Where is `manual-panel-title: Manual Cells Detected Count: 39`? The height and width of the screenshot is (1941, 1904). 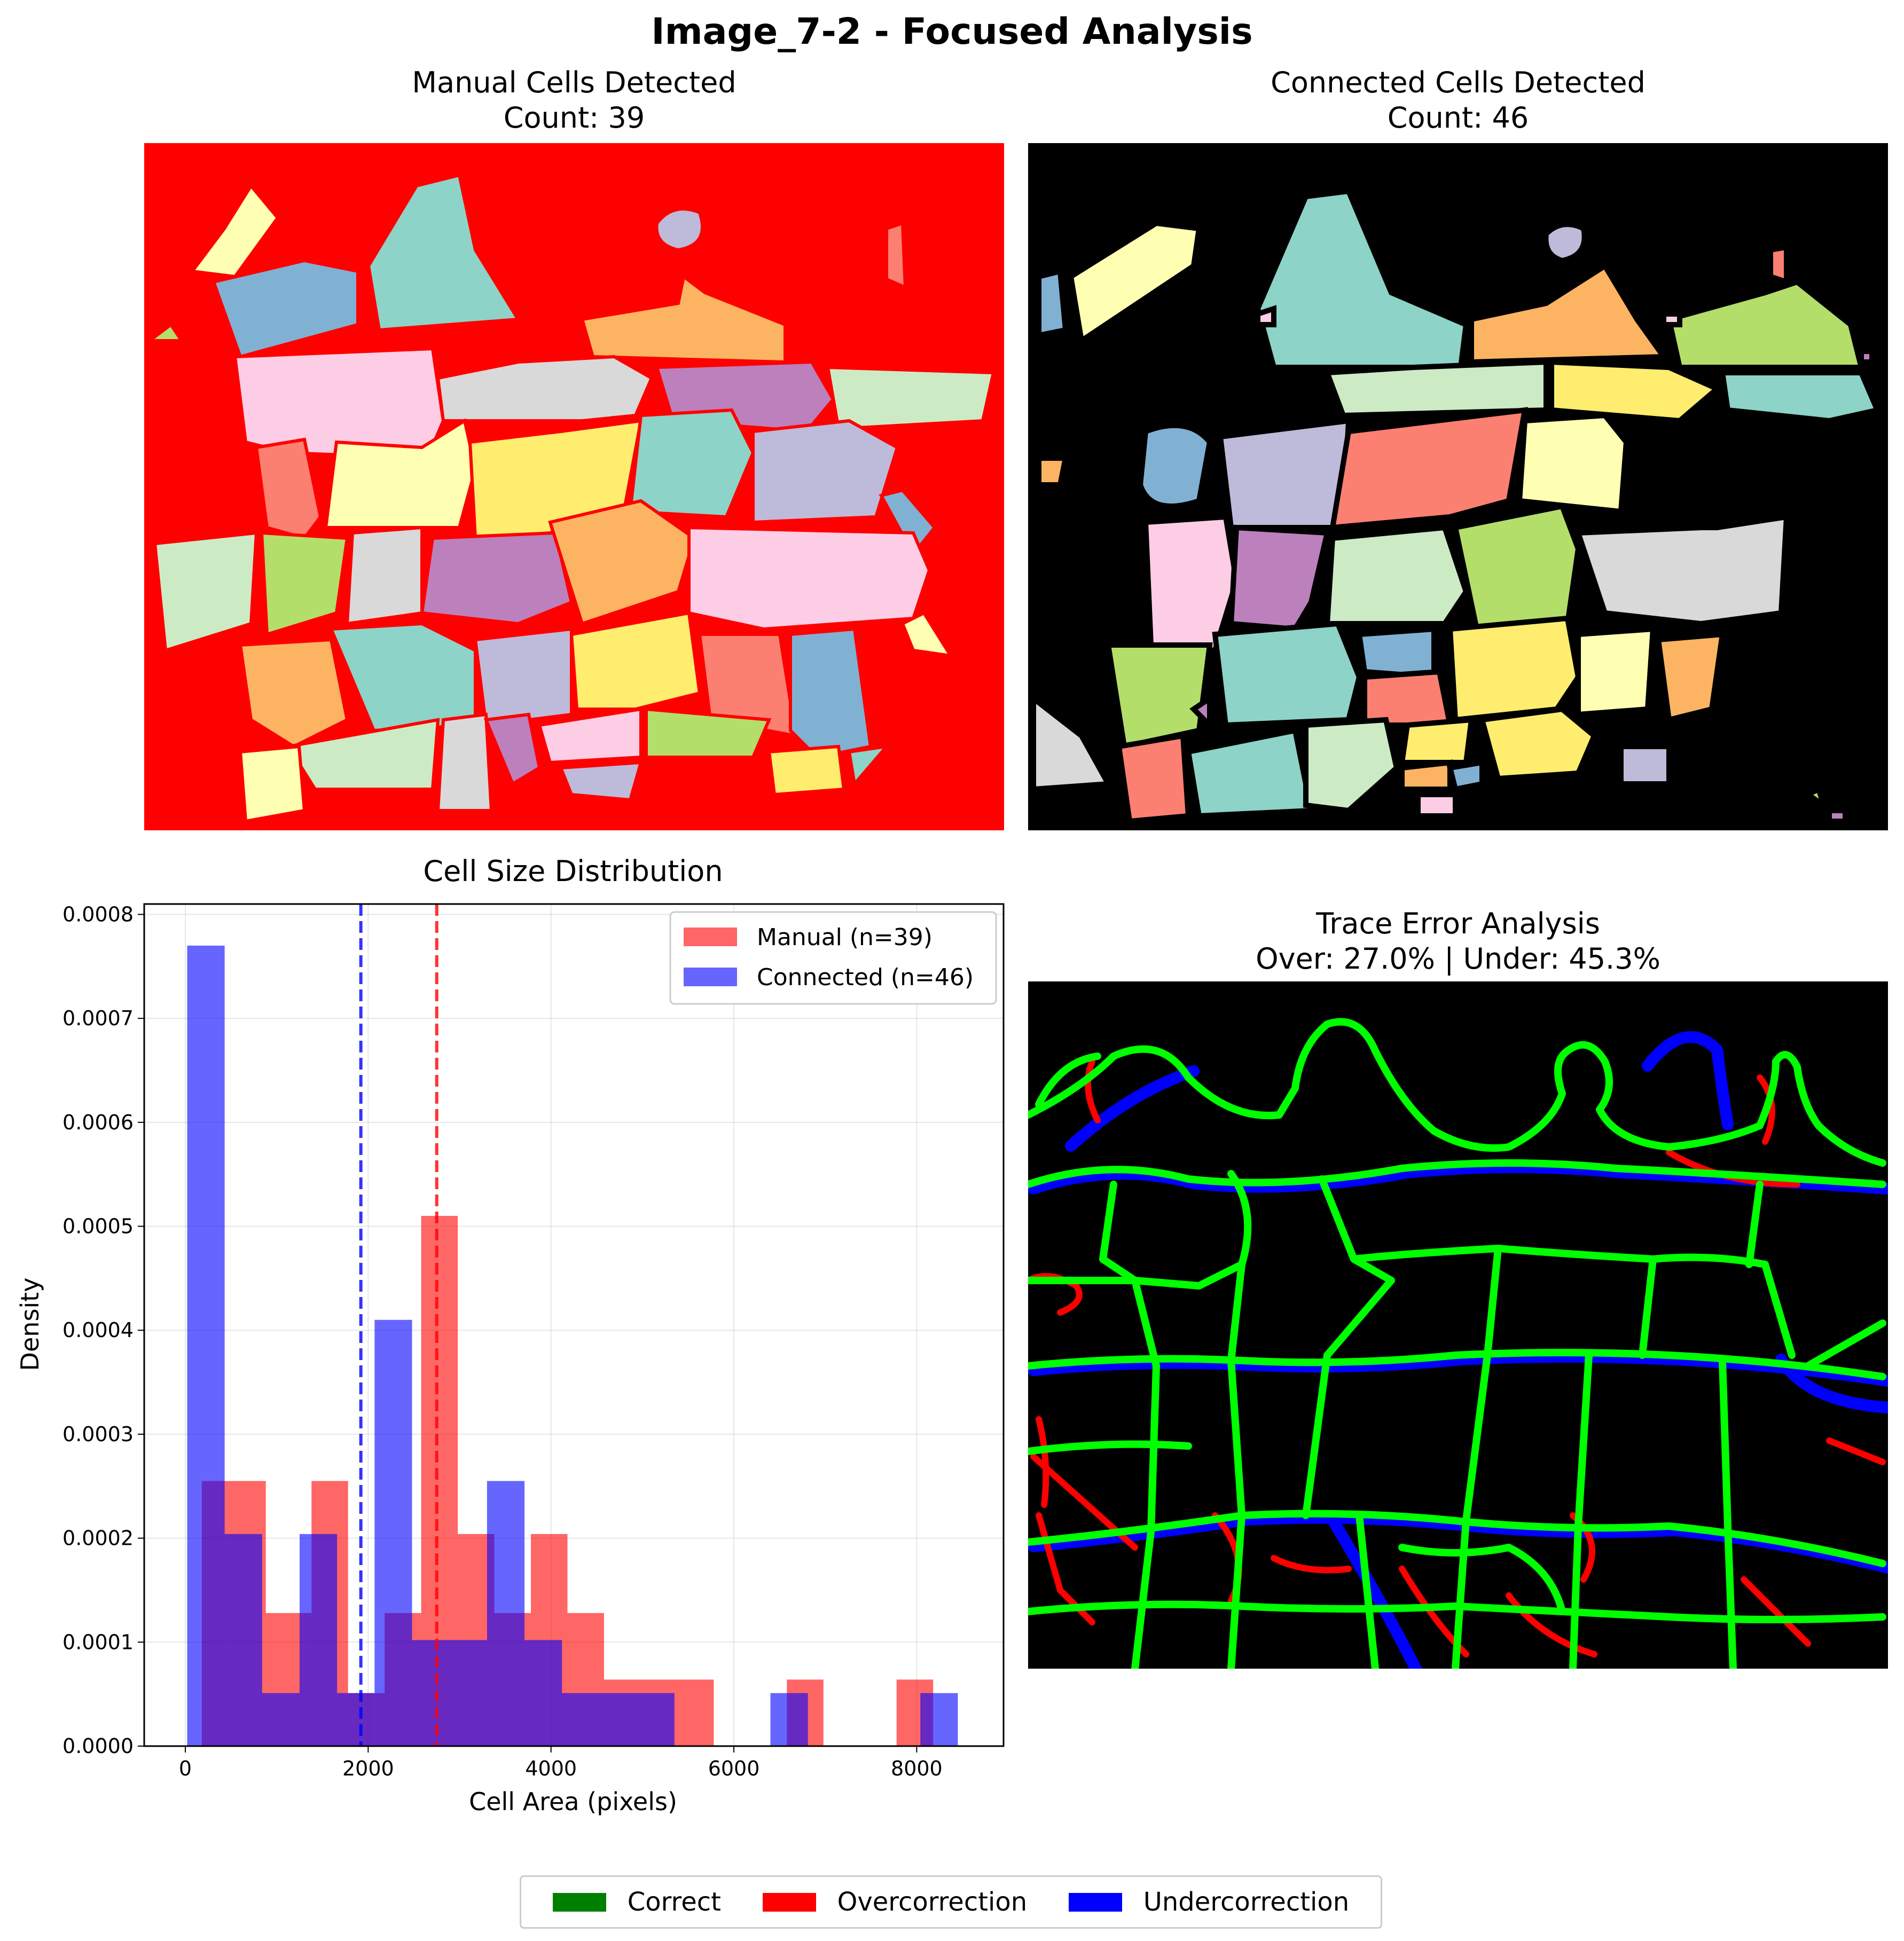 manual-panel-title: Manual Cells Detected Count: 39 is located at coordinates (574, 100).